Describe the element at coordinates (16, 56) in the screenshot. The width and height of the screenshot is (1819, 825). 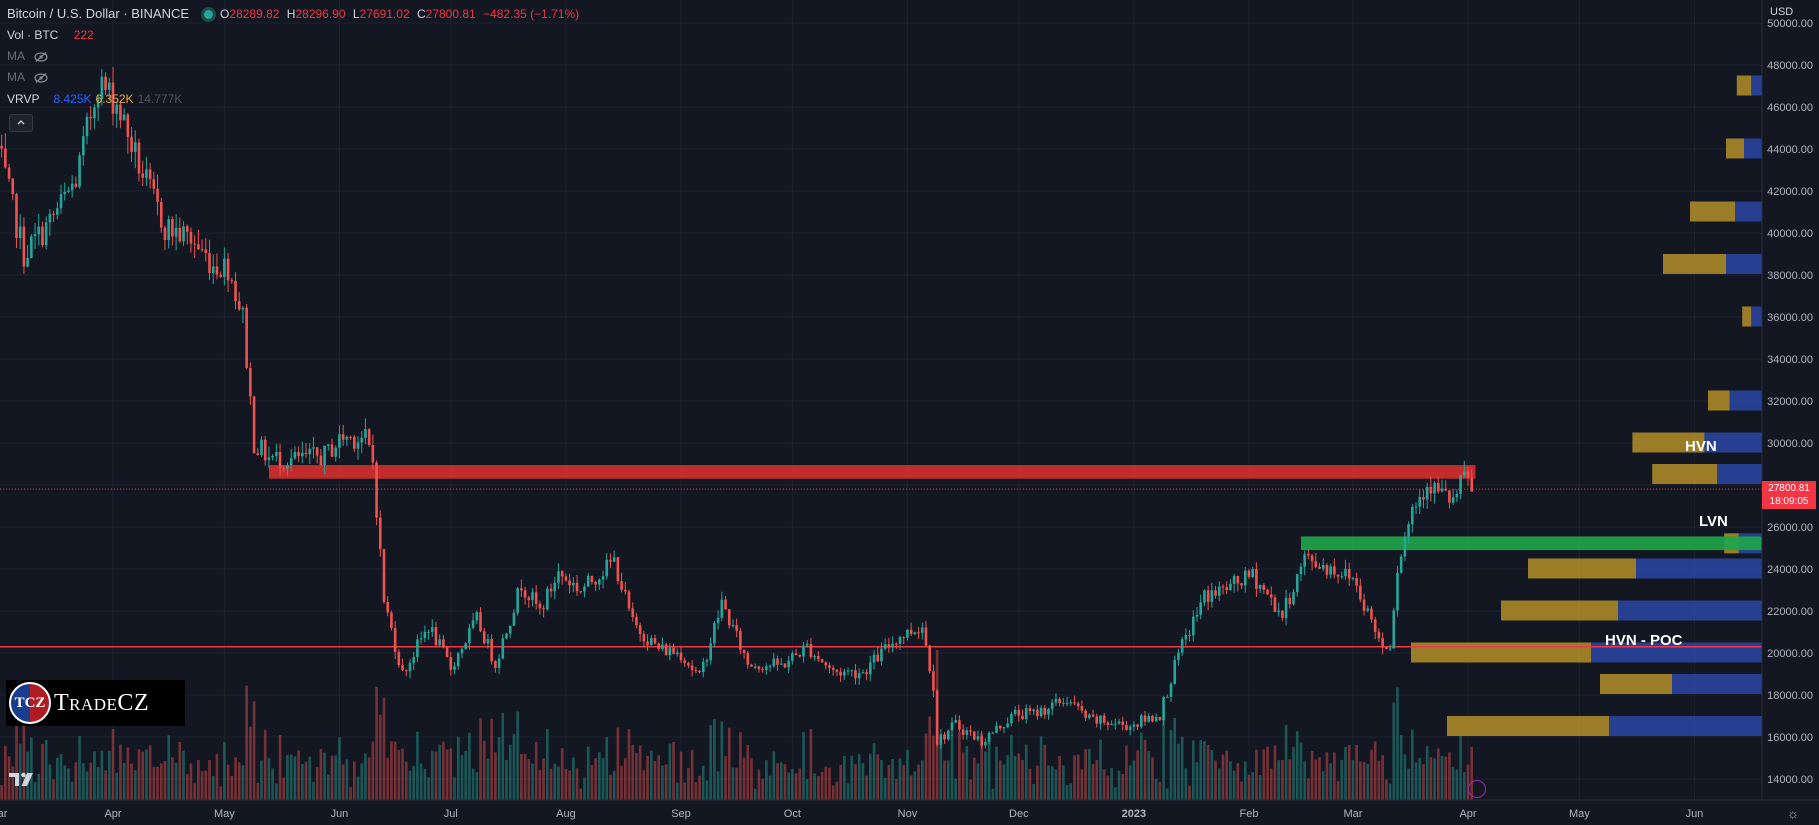
I see `ma1-label: MA` at that location.